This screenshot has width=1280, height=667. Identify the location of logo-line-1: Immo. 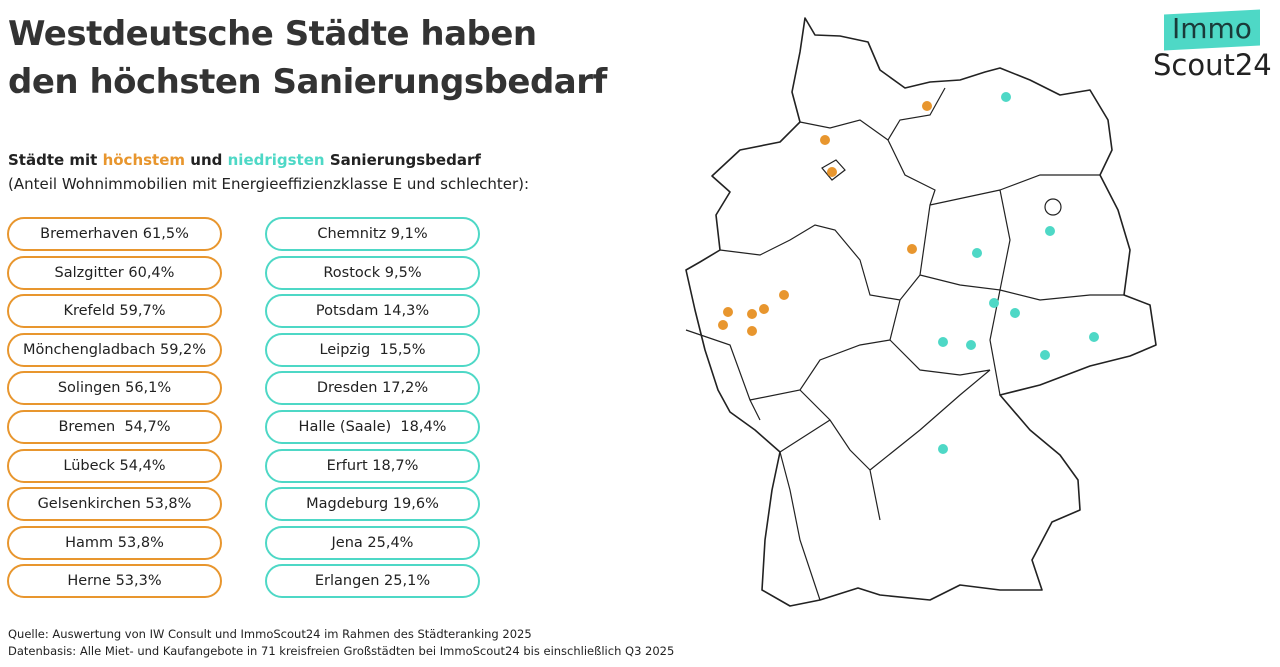
(1212, 28).